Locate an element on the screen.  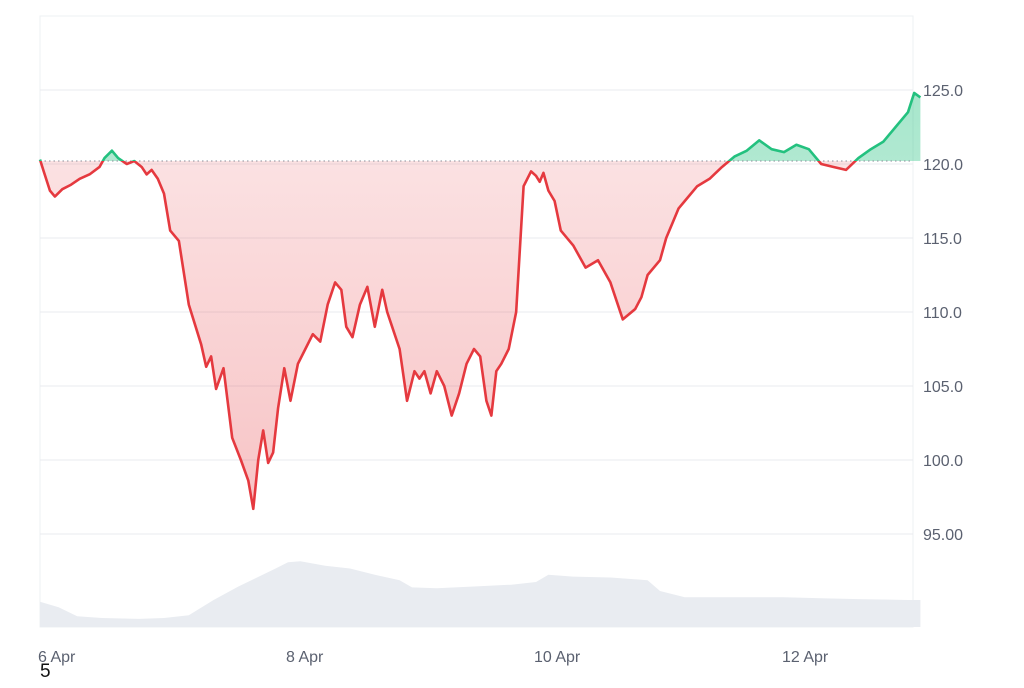
x-tick-label: 6 Apr is located at coordinates (57, 657).